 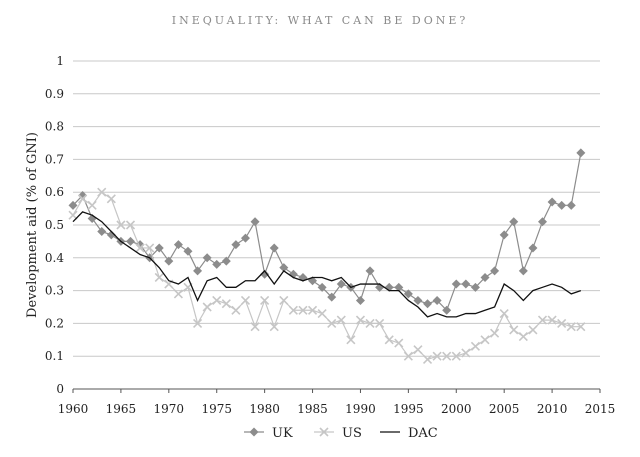 I want to click on y-tick-label: 0, so click(x=60, y=389).